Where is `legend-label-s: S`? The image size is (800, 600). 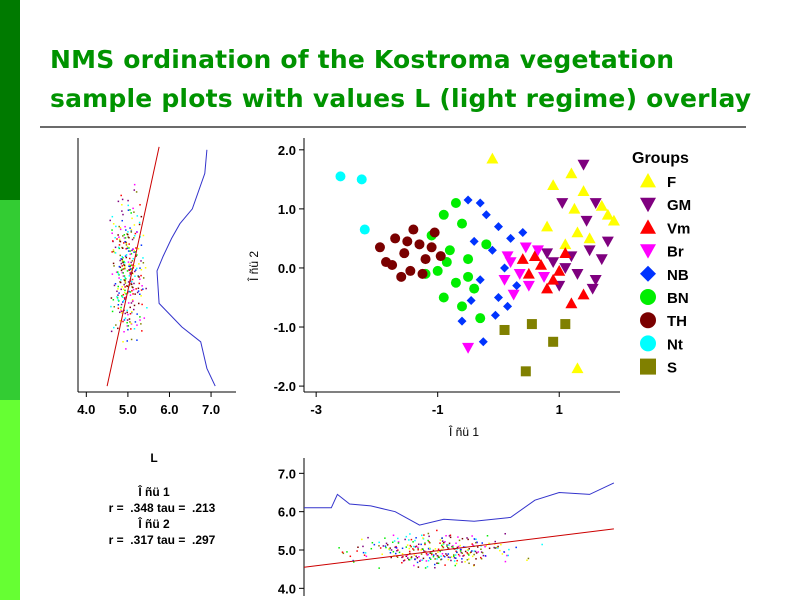 legend-label-s: S is located at coordinates (672, 368).